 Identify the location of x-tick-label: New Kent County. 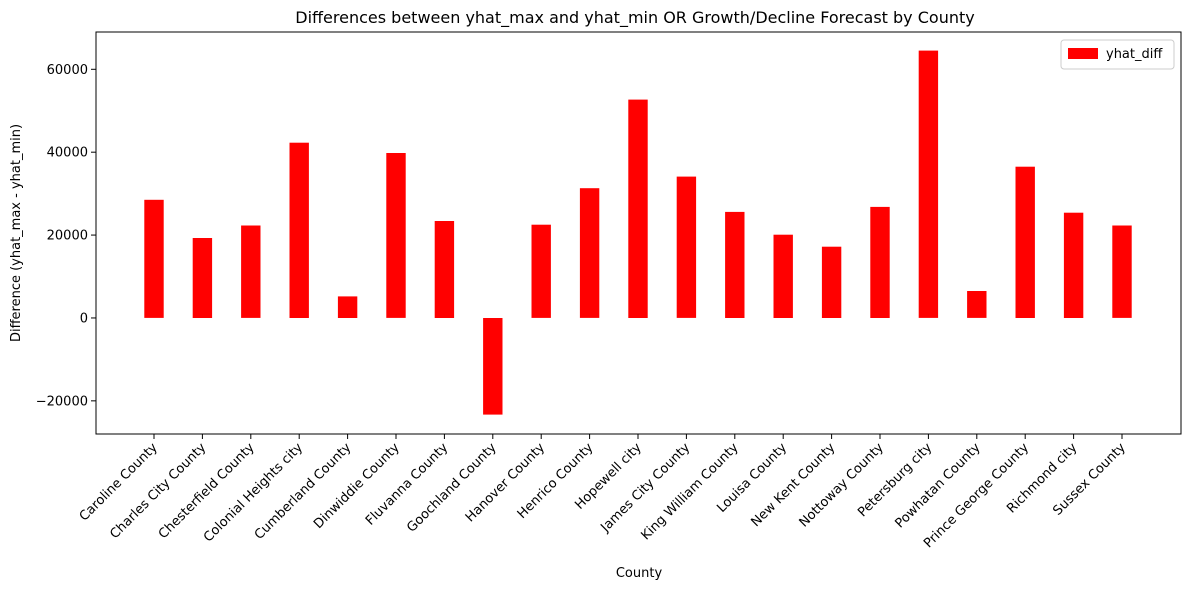
(794, 485).